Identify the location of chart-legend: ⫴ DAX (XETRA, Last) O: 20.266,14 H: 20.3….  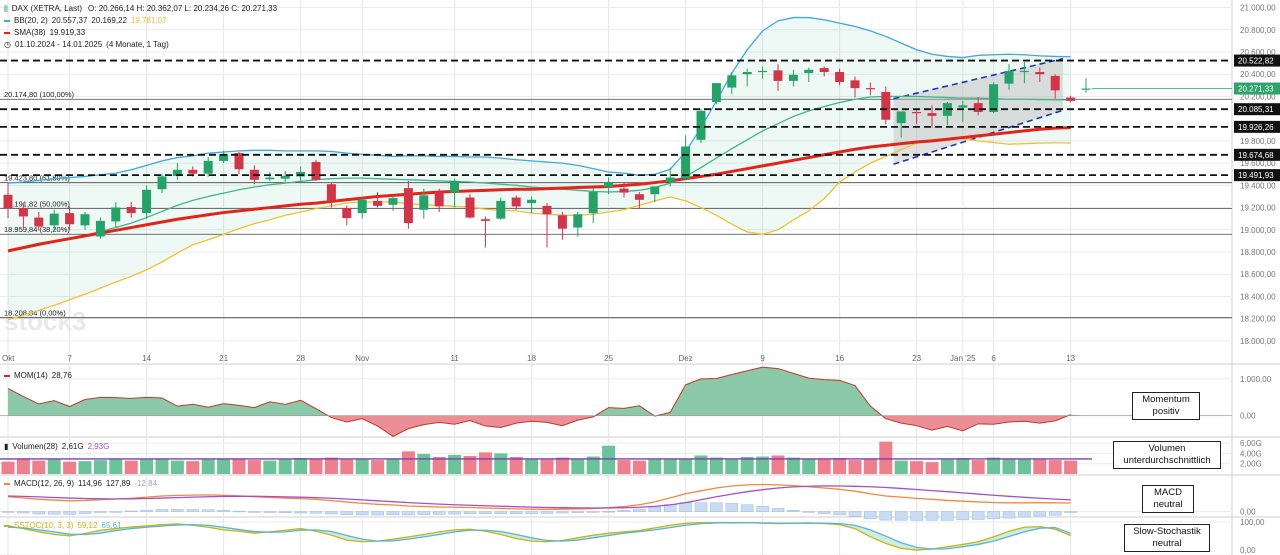
(140, 27).